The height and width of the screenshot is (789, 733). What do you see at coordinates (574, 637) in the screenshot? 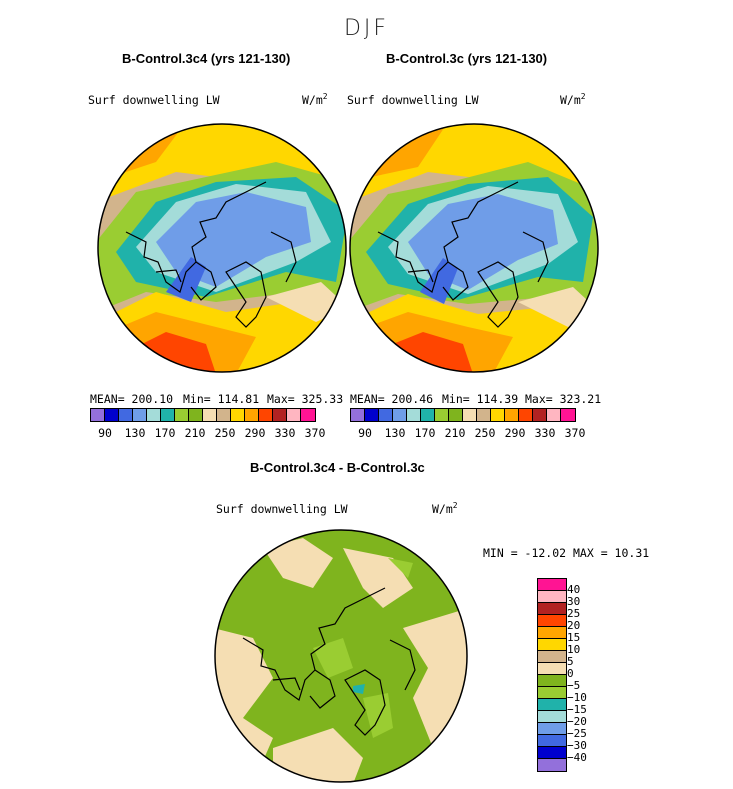
I see `colorbar-tick-label: 15` at bounding box center [574, 637].